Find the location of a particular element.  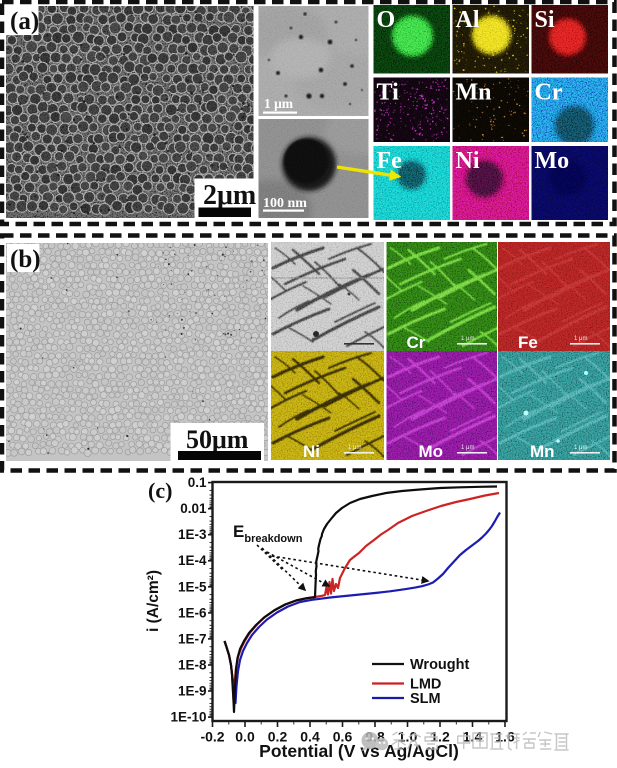

svg-text: Ti is located at coordinates (388, 93).